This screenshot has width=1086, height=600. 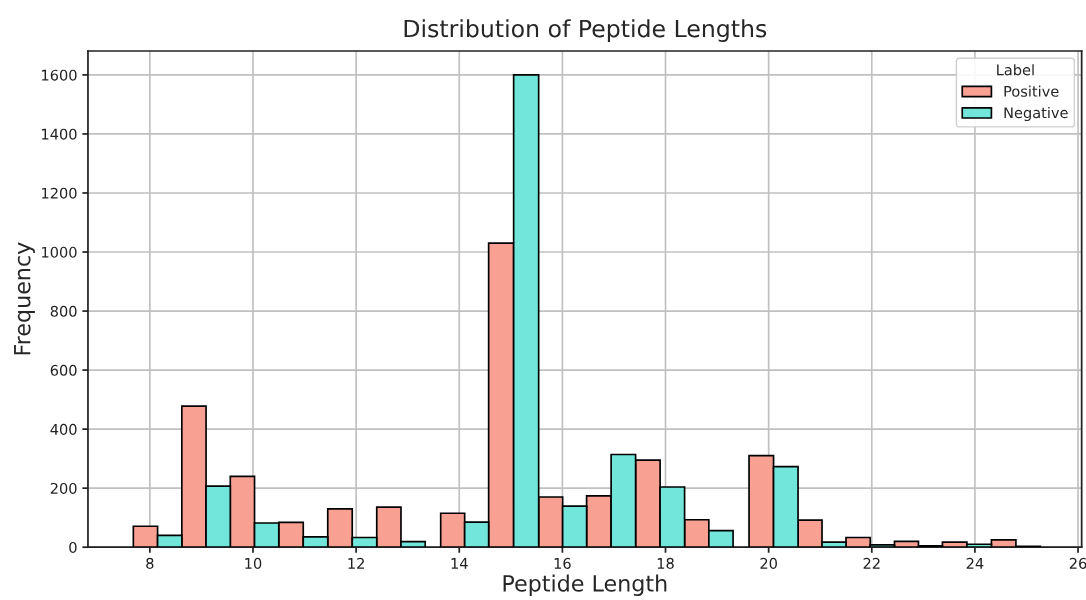 I want to click on x-axis-title: Peptide Length, so click(x=585, y=585).